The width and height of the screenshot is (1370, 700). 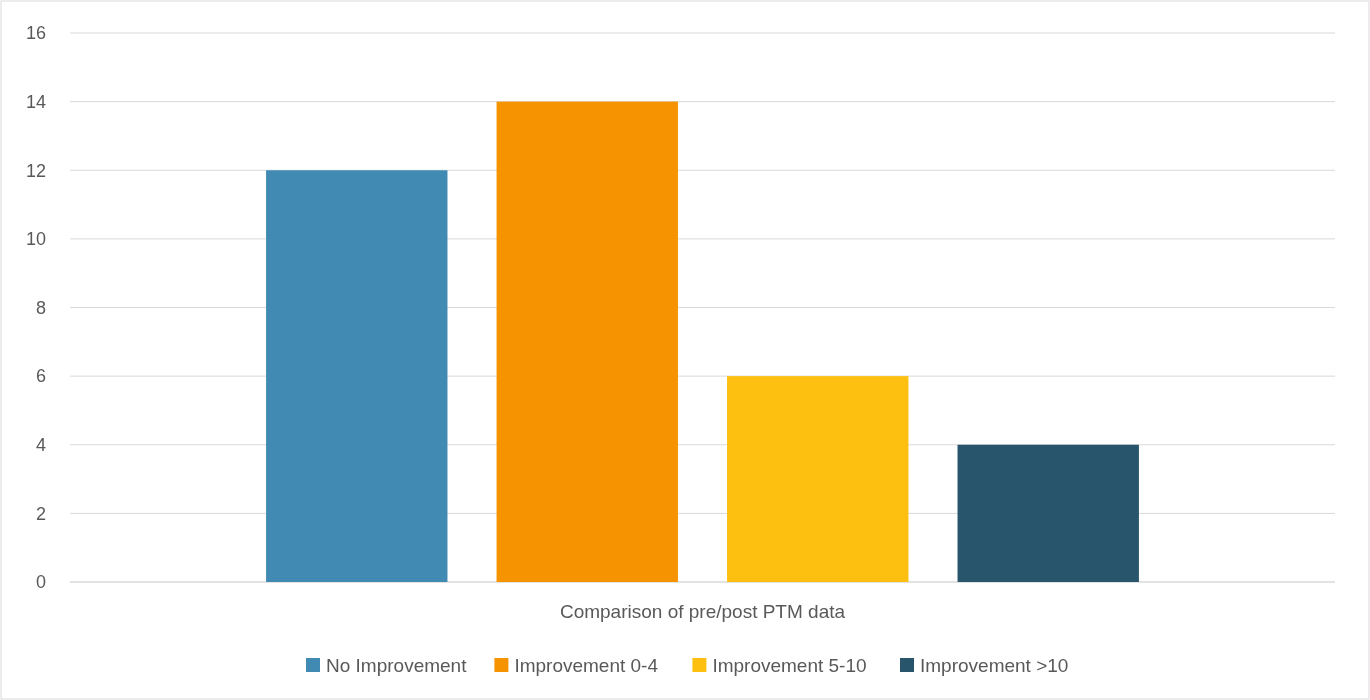 What do you see at coordinates (586, 665) in the screenshot?
I see `legend-label: Improvement 0-4` at bounding box center [586, 665].